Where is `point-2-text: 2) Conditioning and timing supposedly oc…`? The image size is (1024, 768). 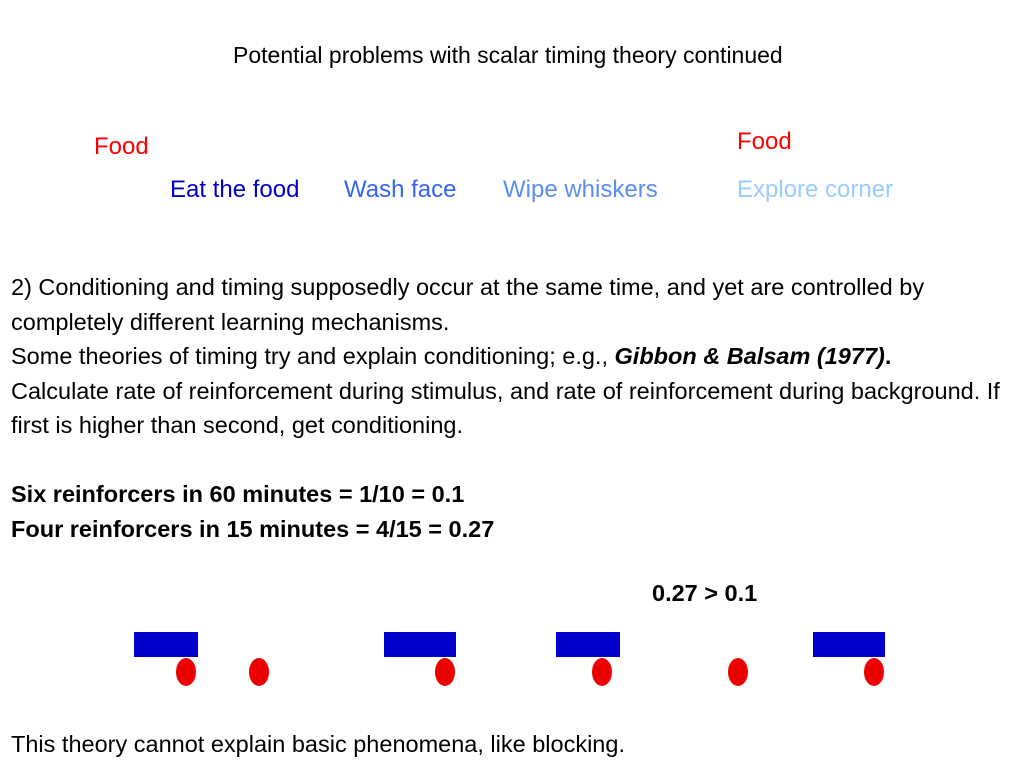
point-2-text: 2) Conditioning and timing supposedly oc… is located at coordinates (468, 304).